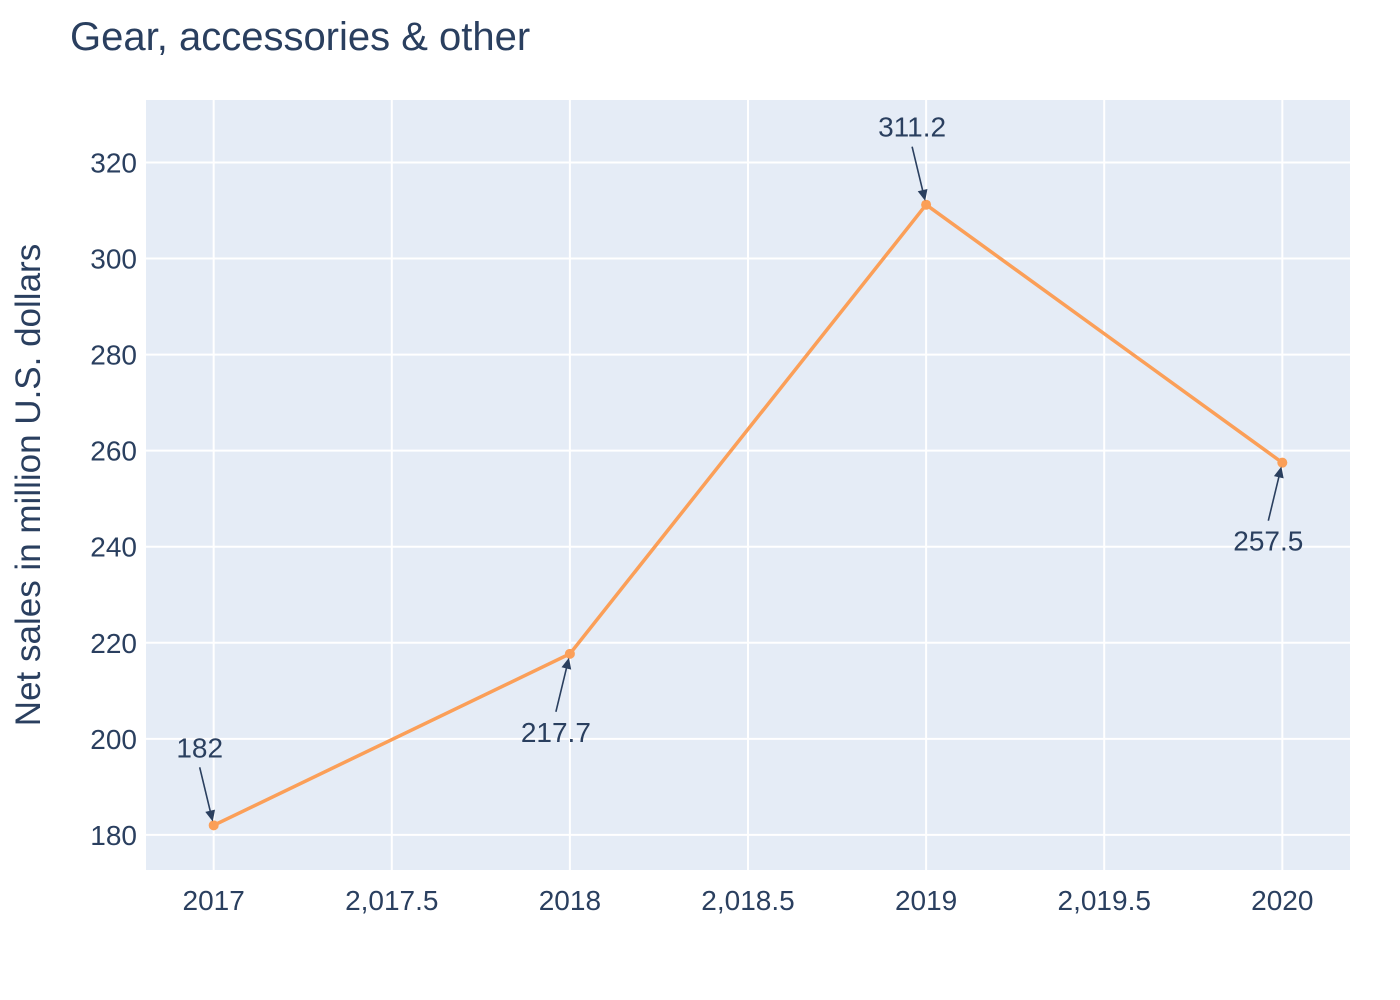  Describe the element at coordinates (570, 900) in the screenshot. I see `x-tick-label: 2018` at that location.